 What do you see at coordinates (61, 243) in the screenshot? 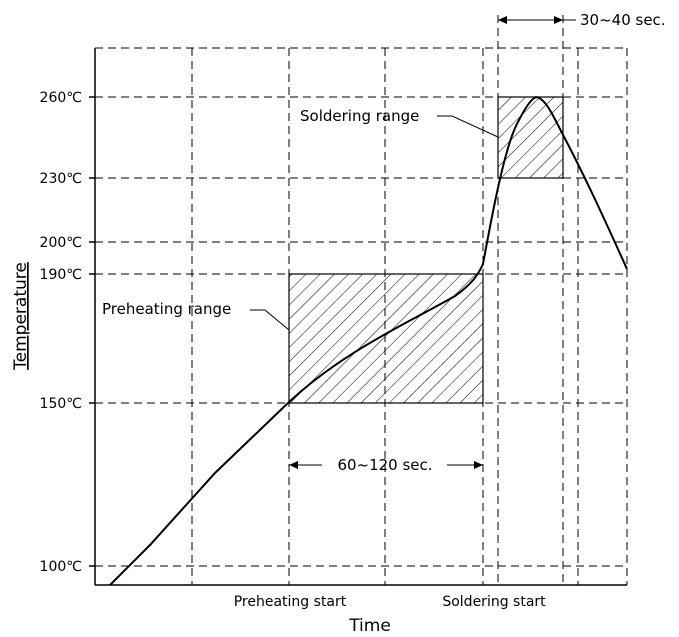
I see `y-tick-label: 200℃` at bounding box center [61, 243].